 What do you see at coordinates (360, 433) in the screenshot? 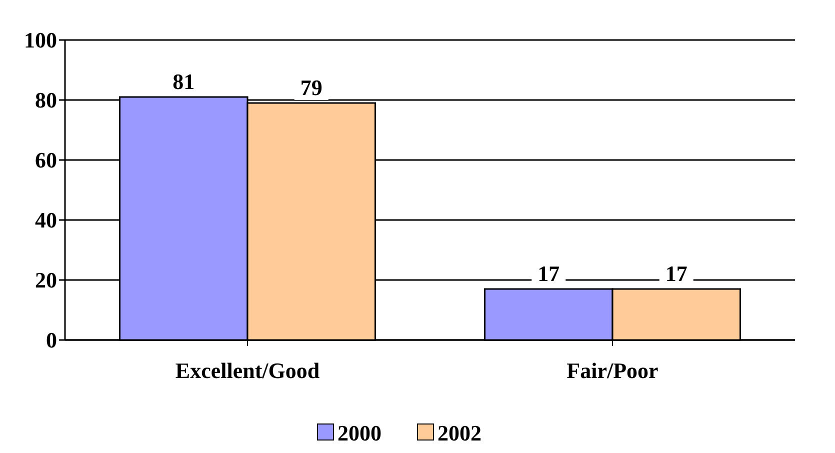
I see `legend-label: 2000` at bounding box center [360, 433].